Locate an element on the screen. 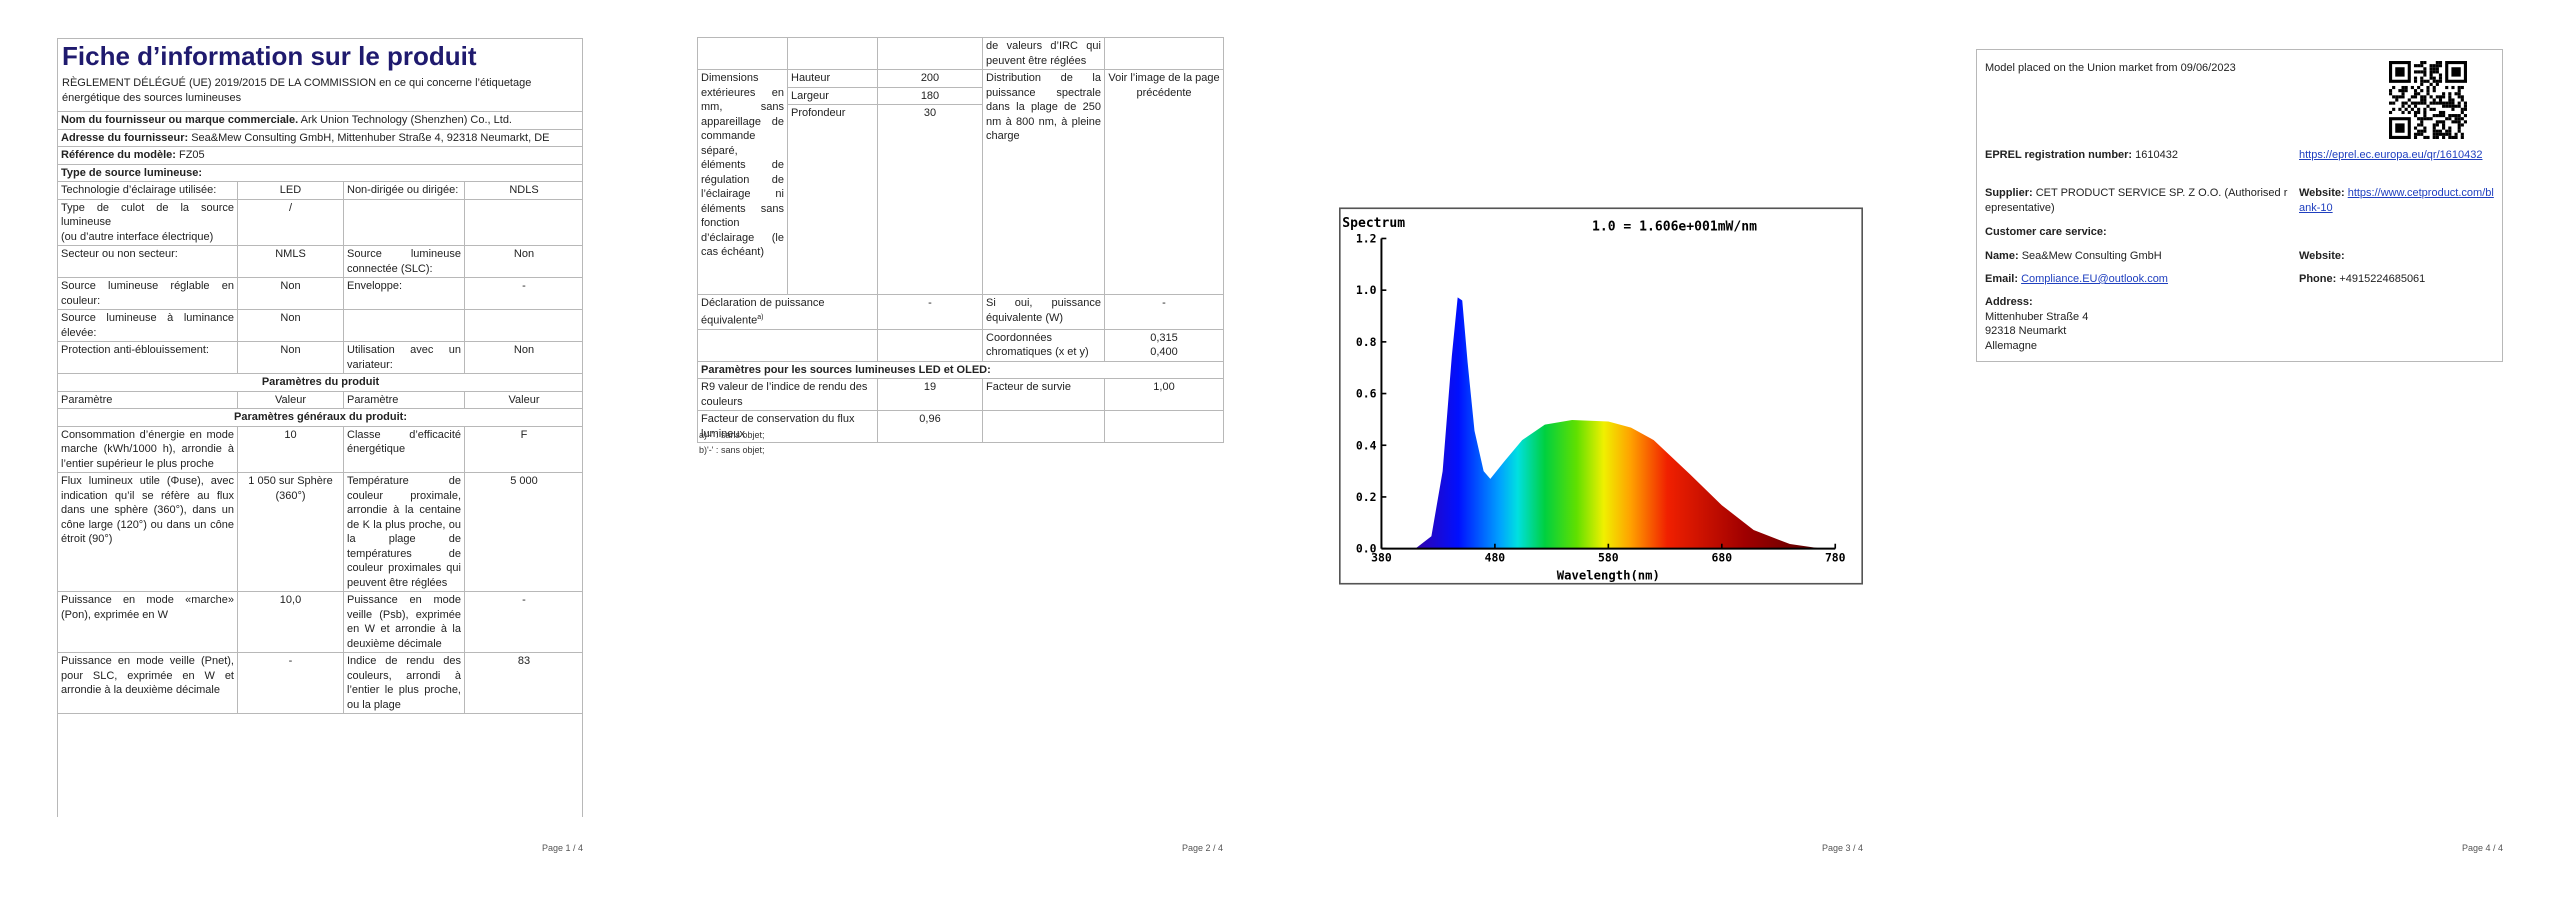 The width and height of the screenshot is (2560, 905). cell: Technologie d’éclairage utilisée: is located at coordinates (148, 190).